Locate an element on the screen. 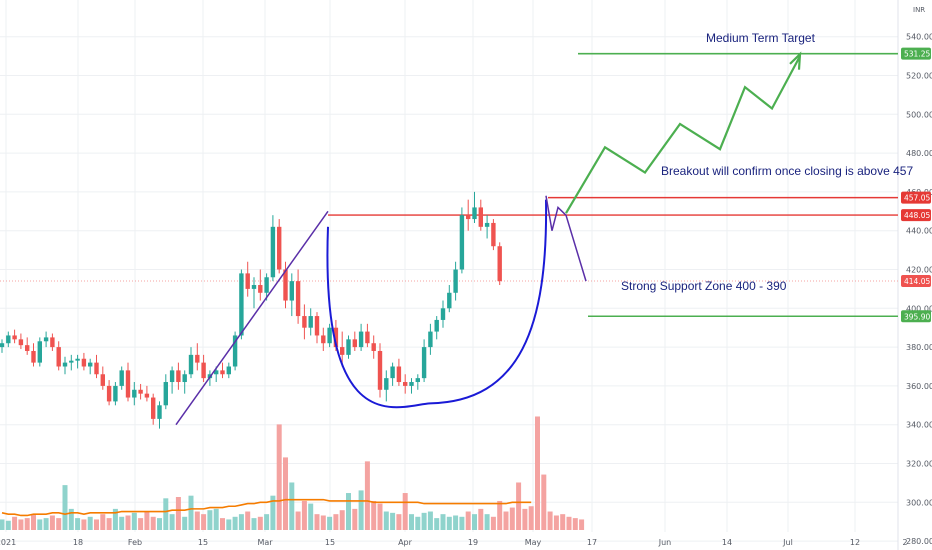 This screenshot has width=932, height=550. y-tick-label: 280.00 is located at coordinates (919, 541).